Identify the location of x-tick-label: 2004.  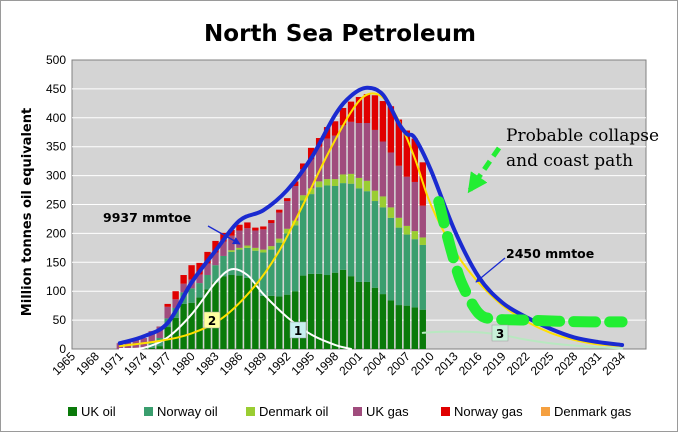
(374, 363).